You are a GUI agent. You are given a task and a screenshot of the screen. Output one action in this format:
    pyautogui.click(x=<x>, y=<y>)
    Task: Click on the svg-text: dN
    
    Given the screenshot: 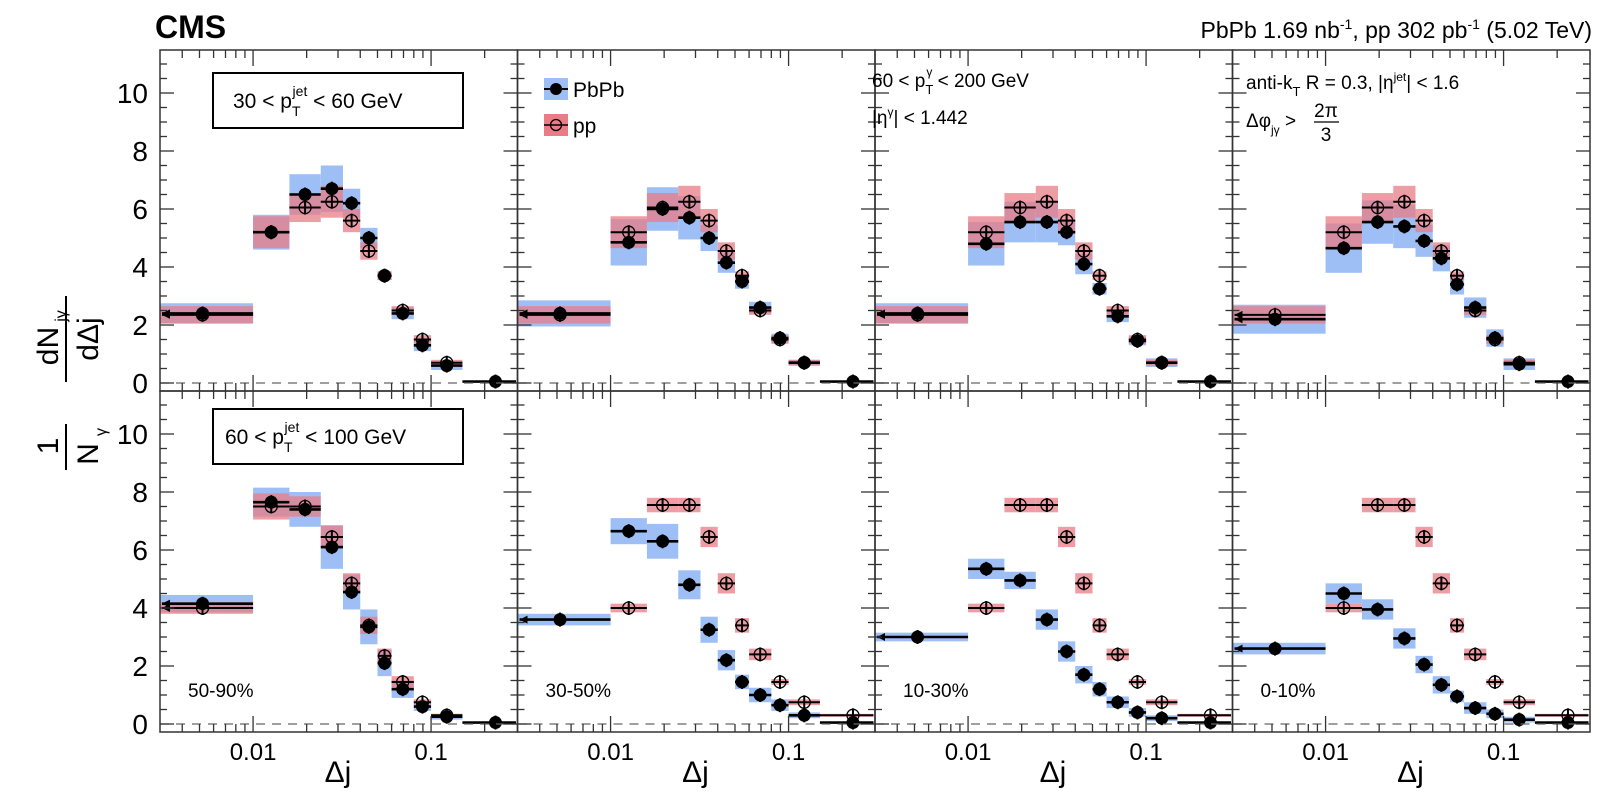 What is the action you would take?
    pyautogui.click(x=48, y=346)
    